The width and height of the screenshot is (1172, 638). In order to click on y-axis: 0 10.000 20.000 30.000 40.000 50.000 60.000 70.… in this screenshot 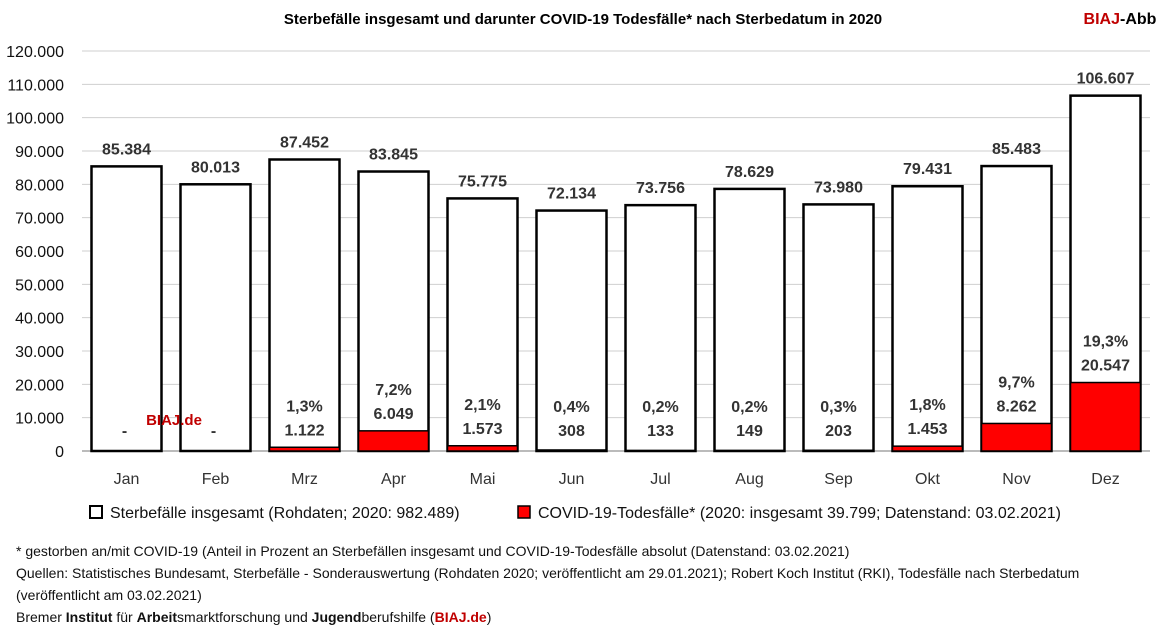, I will do `click(35, 252)`.